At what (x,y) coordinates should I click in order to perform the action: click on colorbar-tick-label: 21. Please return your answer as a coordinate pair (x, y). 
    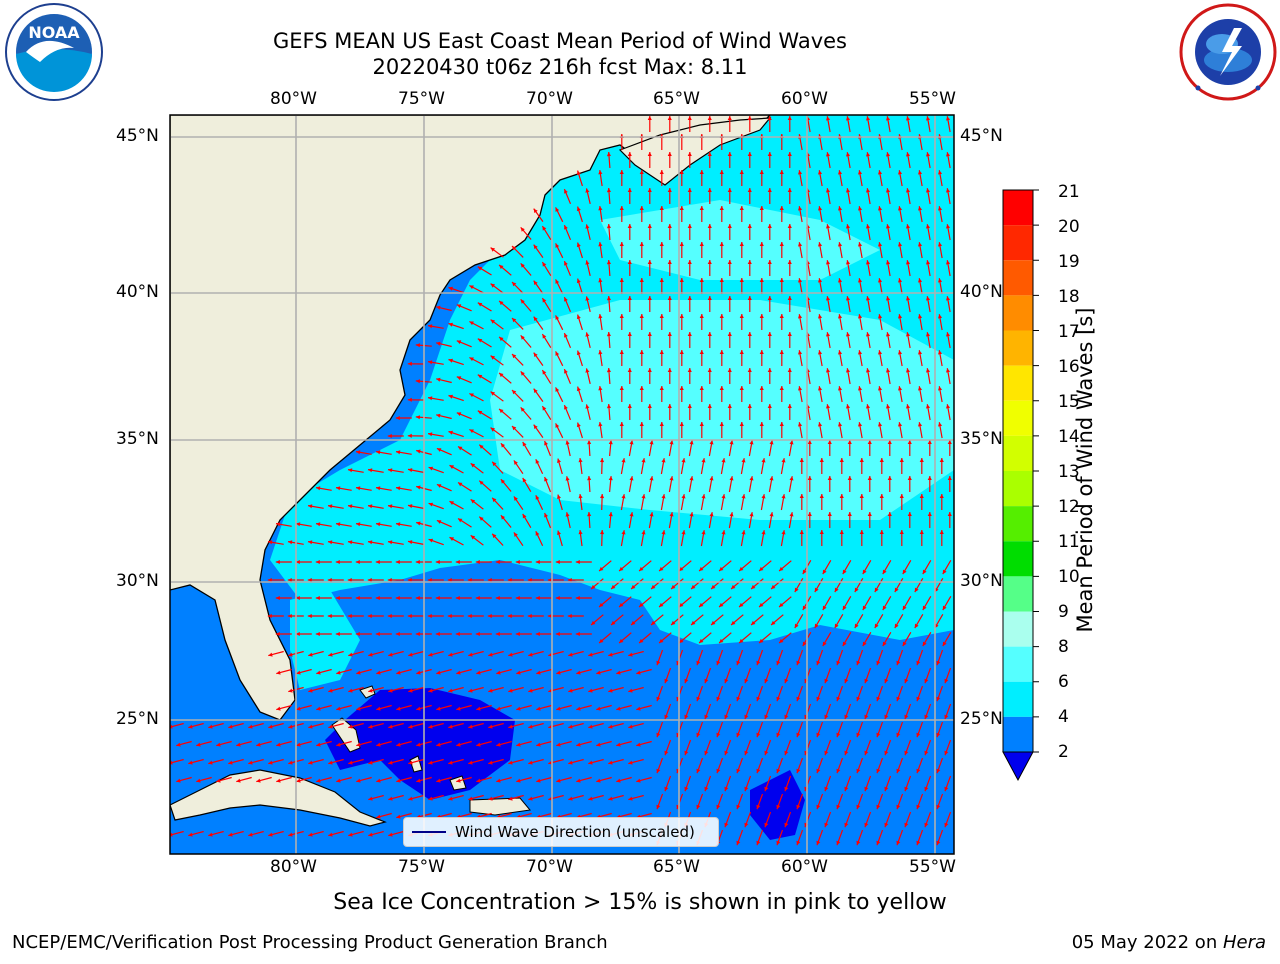
    Looking at the image, I should click on (1069, 192).